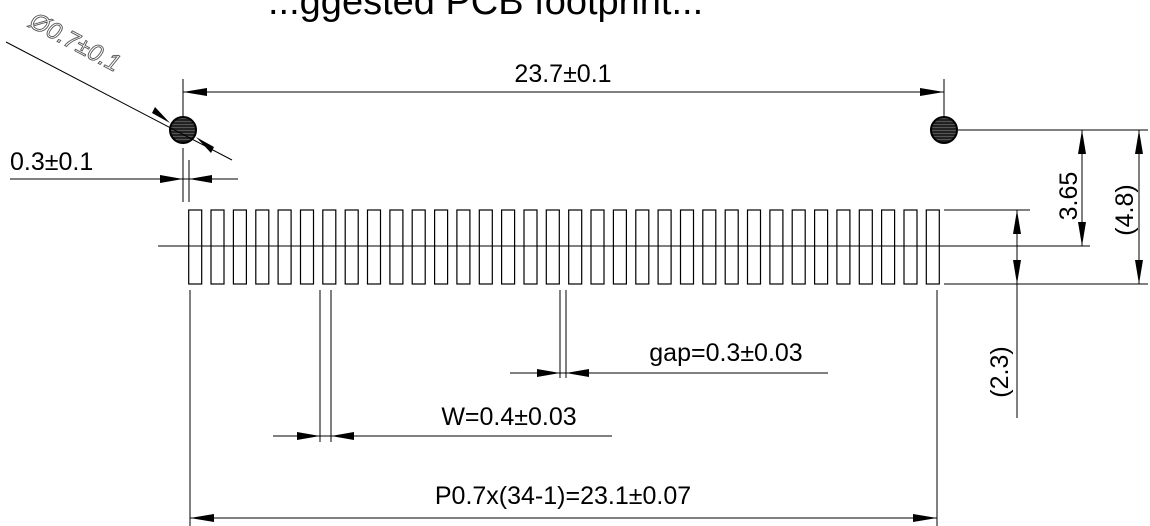 This screenshot has height=526, width=1150. Describe the element at coordinates (119, 84) in the screenshot. I see `hole-diameter-callout: Ø0.7±0.1` at that location.